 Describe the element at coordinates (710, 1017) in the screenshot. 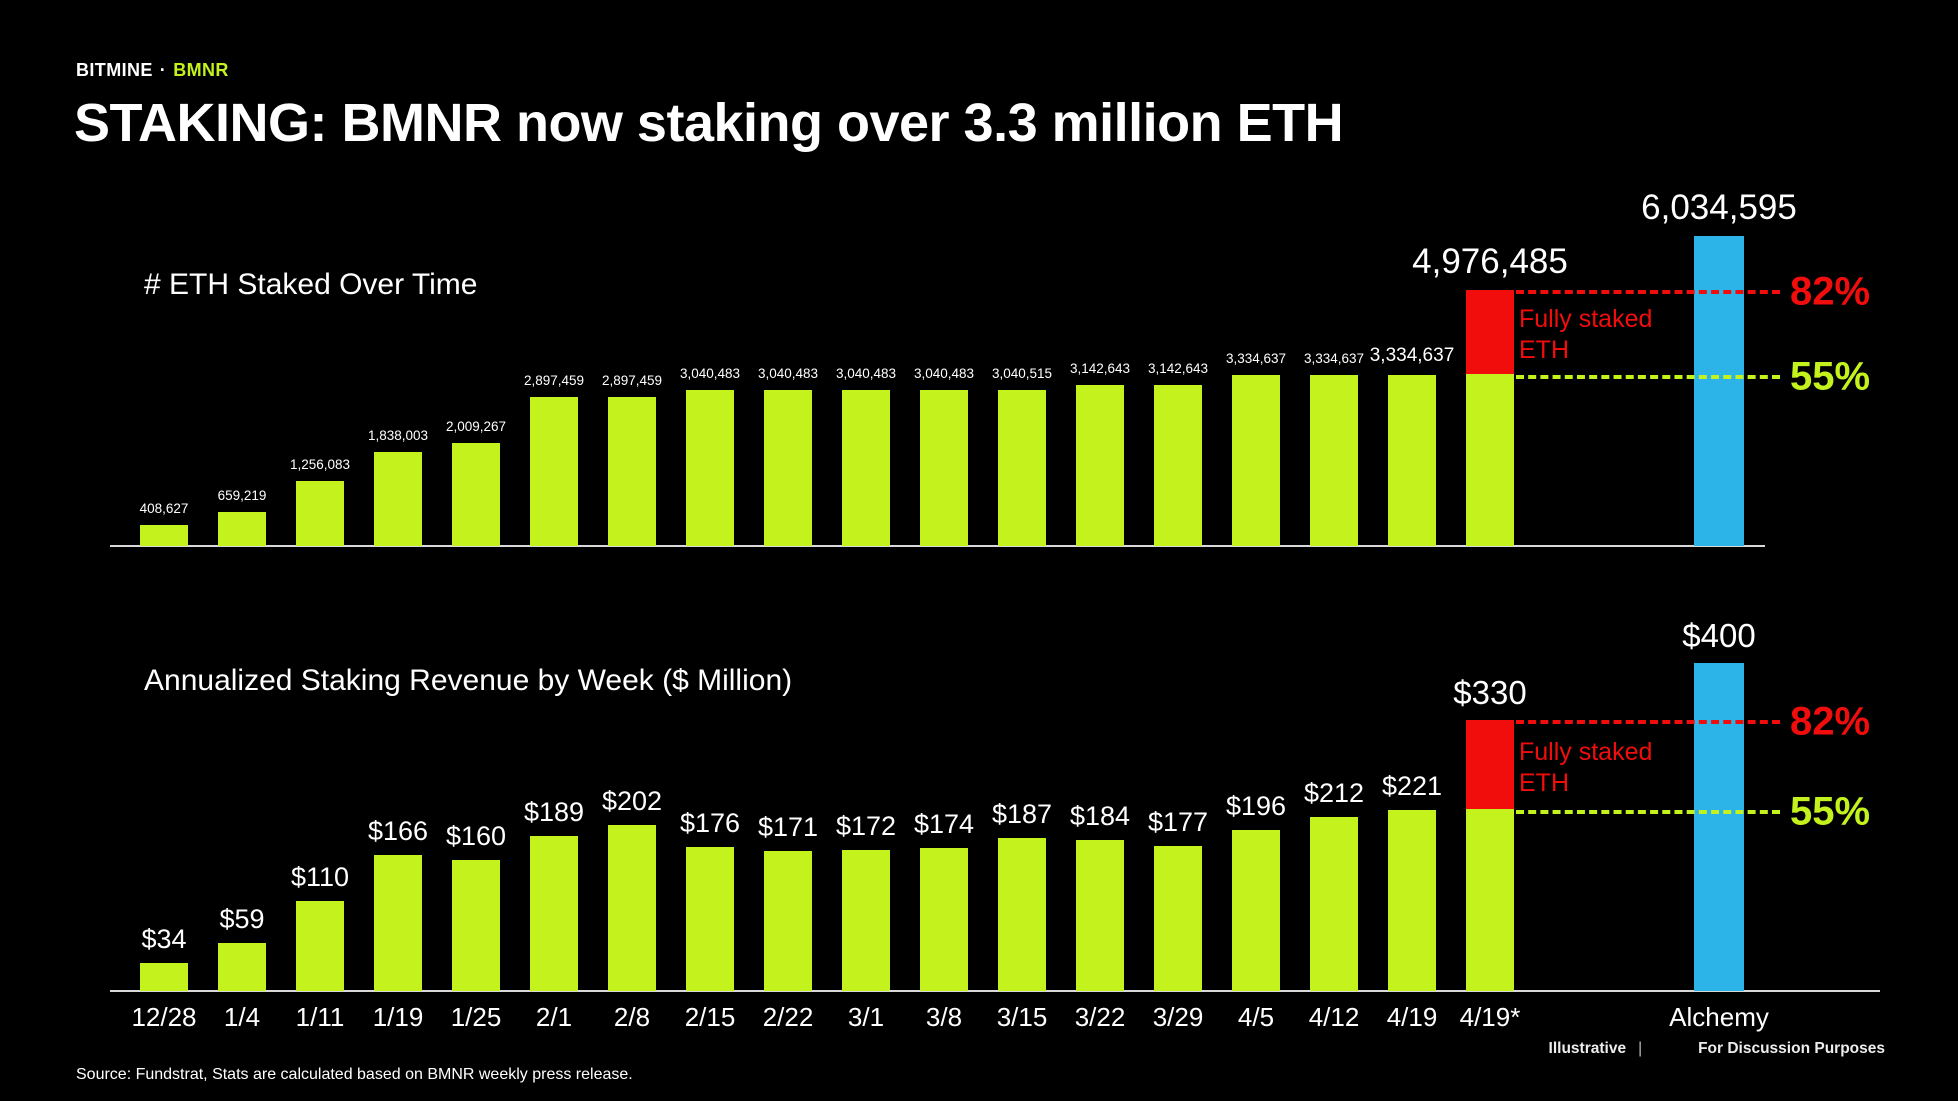

I see `x-label: 2/15` at that location.